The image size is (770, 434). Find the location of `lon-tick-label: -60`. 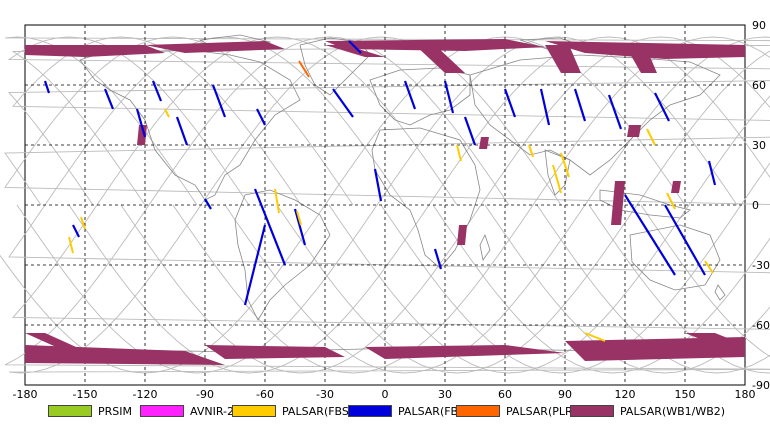

lon-tick-label: -60 is located at coordinates (265, 394).